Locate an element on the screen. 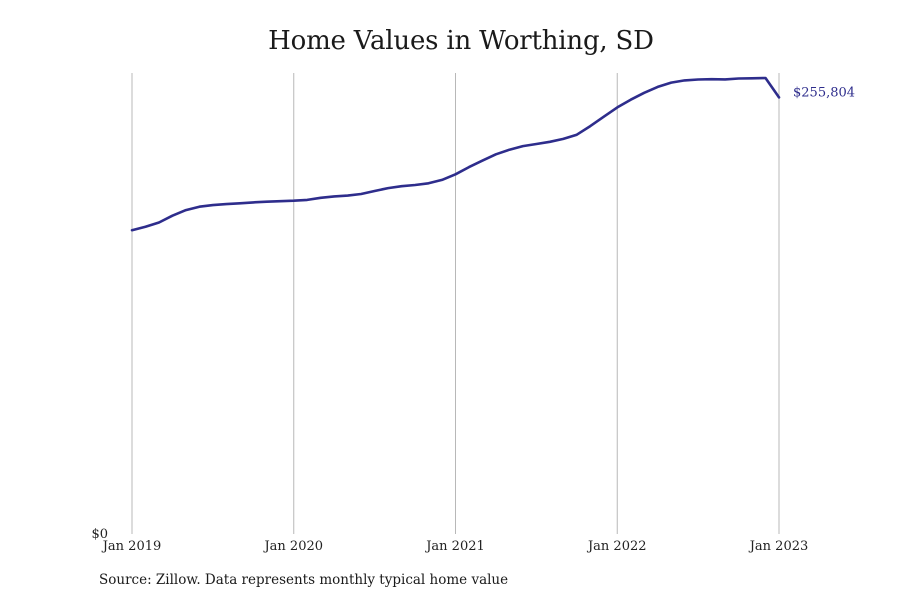  x-tick-label: Jan 2022 is located at coordinates (616, 546).